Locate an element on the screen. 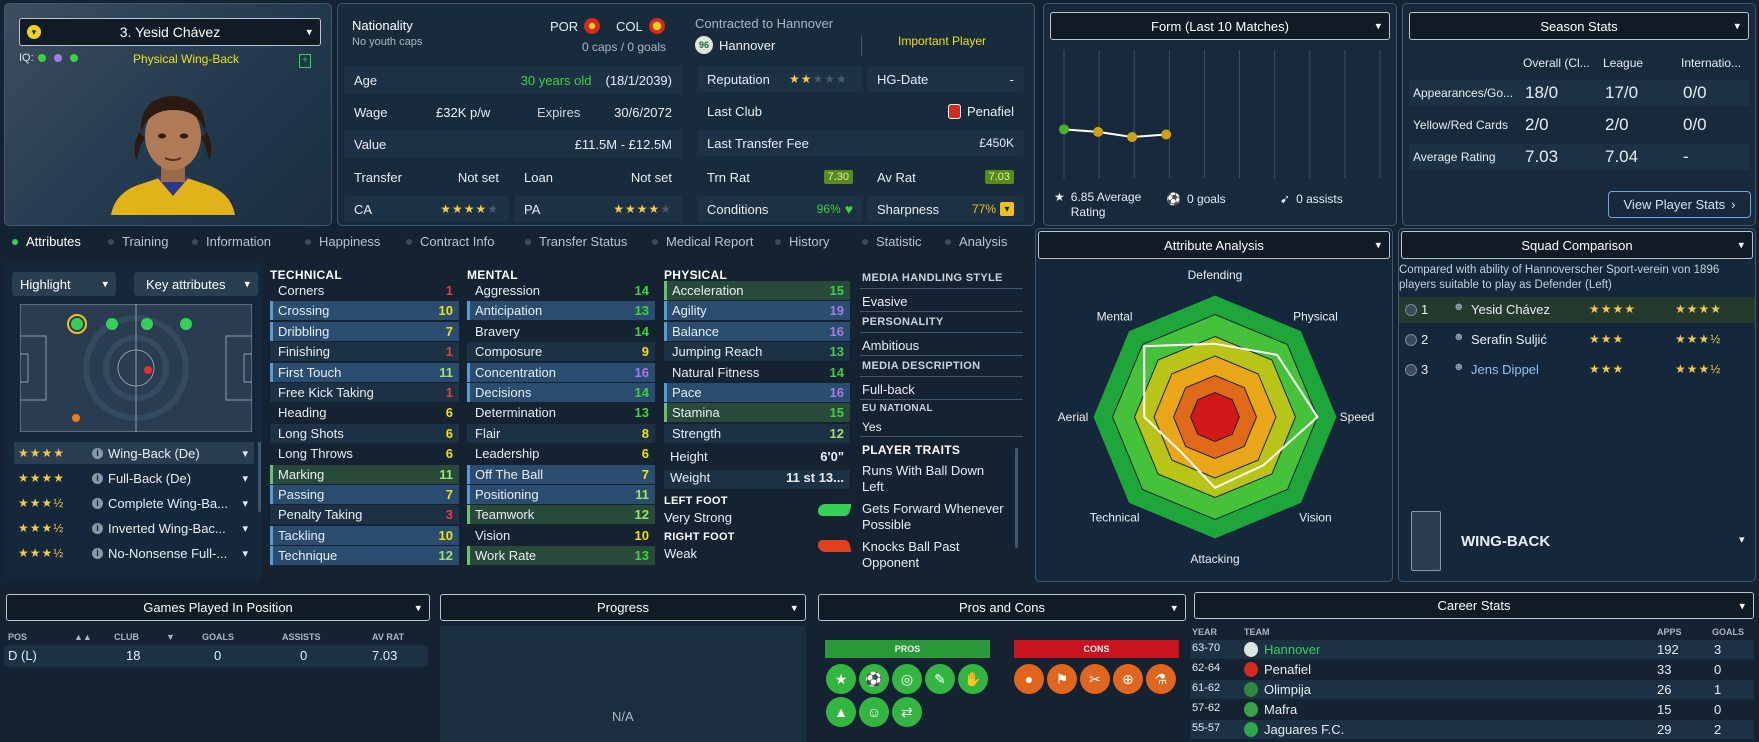 The height and width of the screenshot is (742, 1759). tab-transfer-status: Transfer Status is located at coordinates (576, 241).